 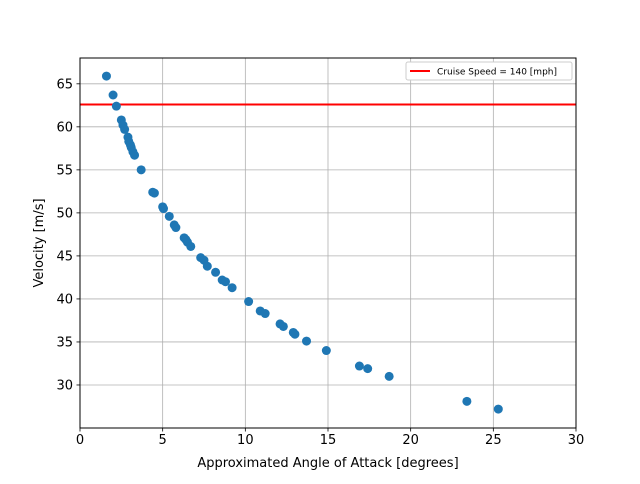 What do you see at coordinates (493, 440) in the screenshot?
I see `x-tick-label: 25` at bounding box center [493, 440].